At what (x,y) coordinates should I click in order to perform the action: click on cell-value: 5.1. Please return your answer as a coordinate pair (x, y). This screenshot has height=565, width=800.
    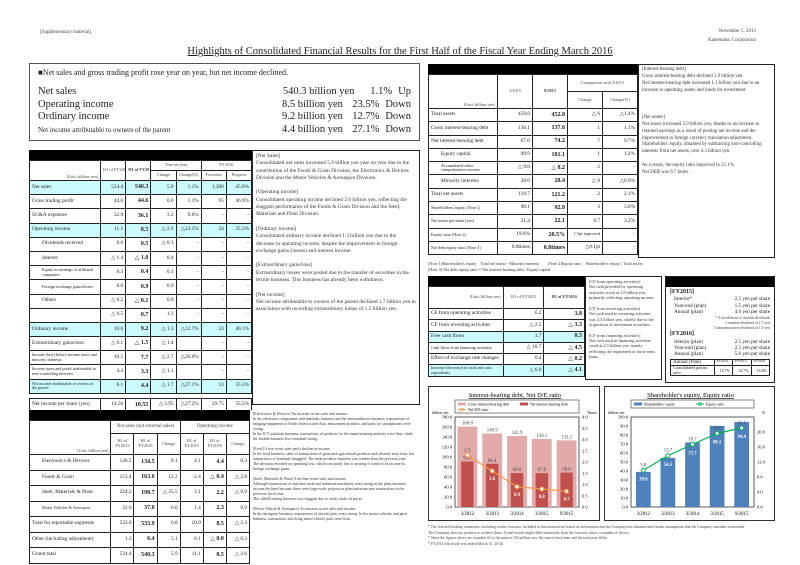
    Looking at the image, I should click on (168, 539).